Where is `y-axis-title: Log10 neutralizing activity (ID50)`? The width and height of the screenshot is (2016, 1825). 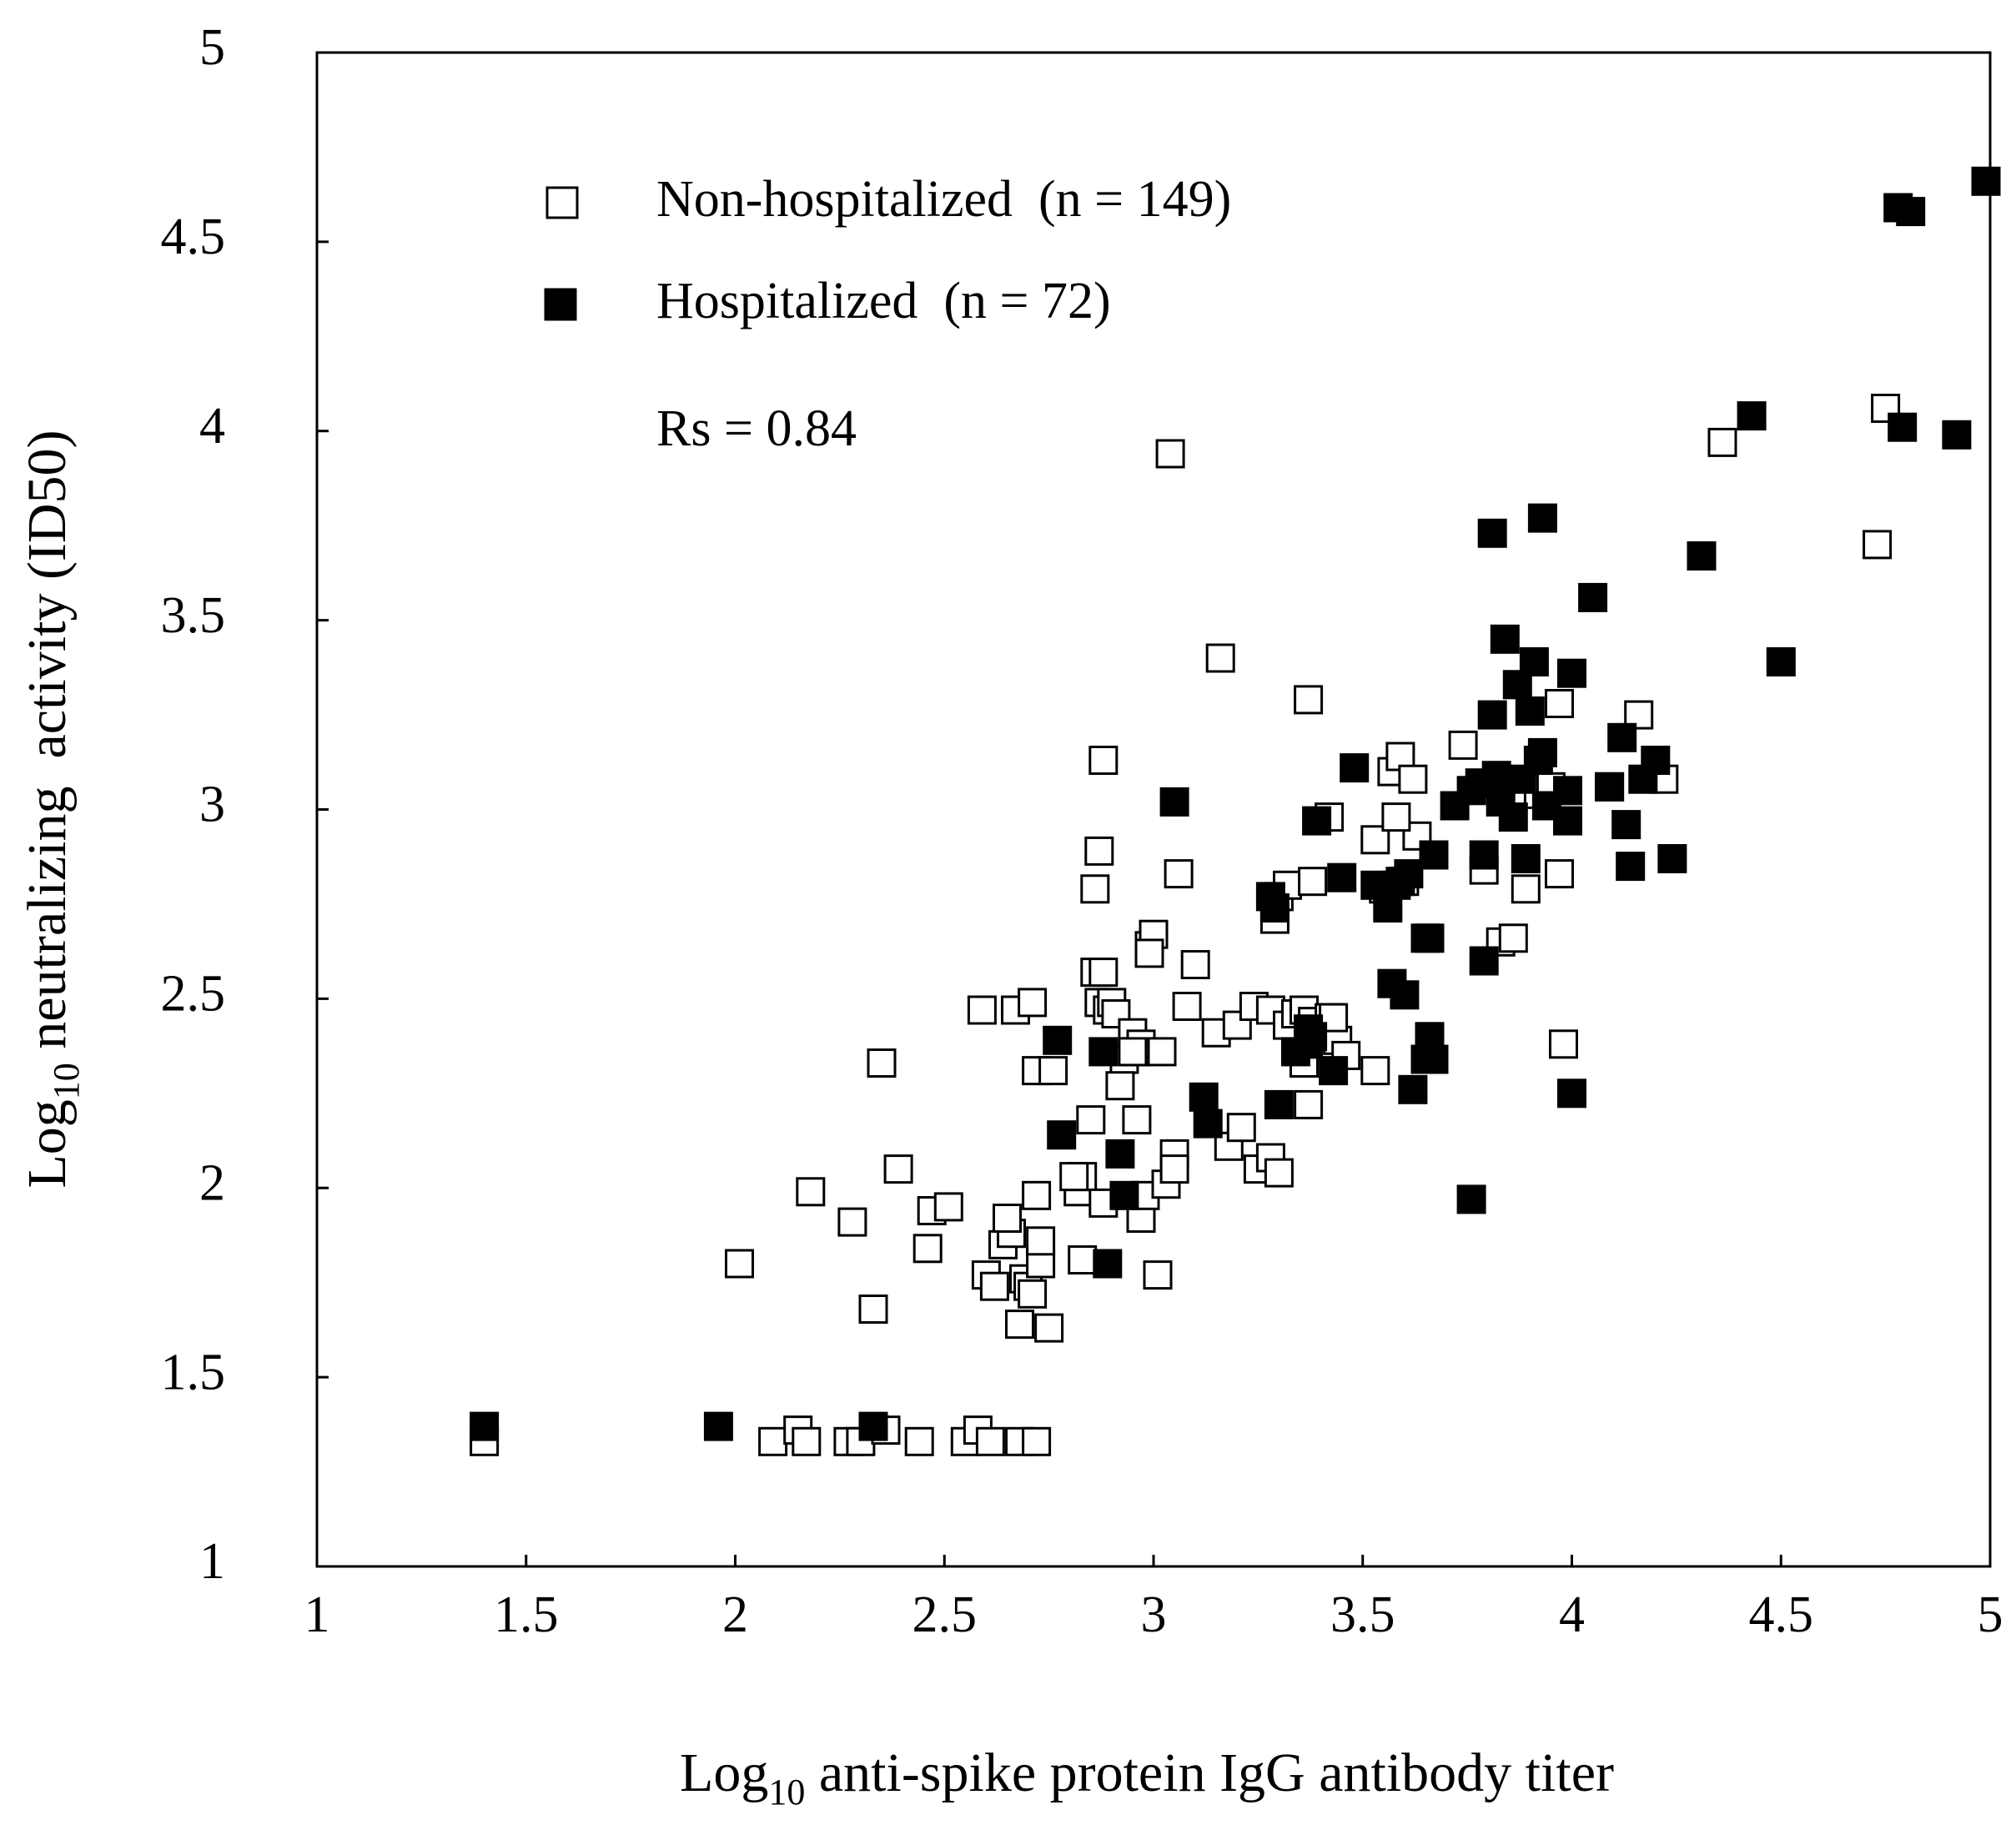 y-axis-title: Log10 neutralizing activity (ID50) is located at coordinates (52, 809).